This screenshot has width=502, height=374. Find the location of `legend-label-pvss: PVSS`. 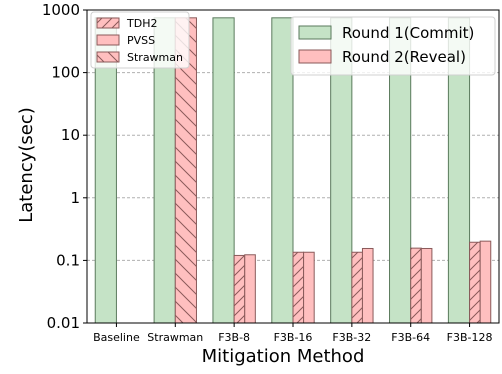

legend-label-pvss: PVSS is located at coordinates (141, 40).